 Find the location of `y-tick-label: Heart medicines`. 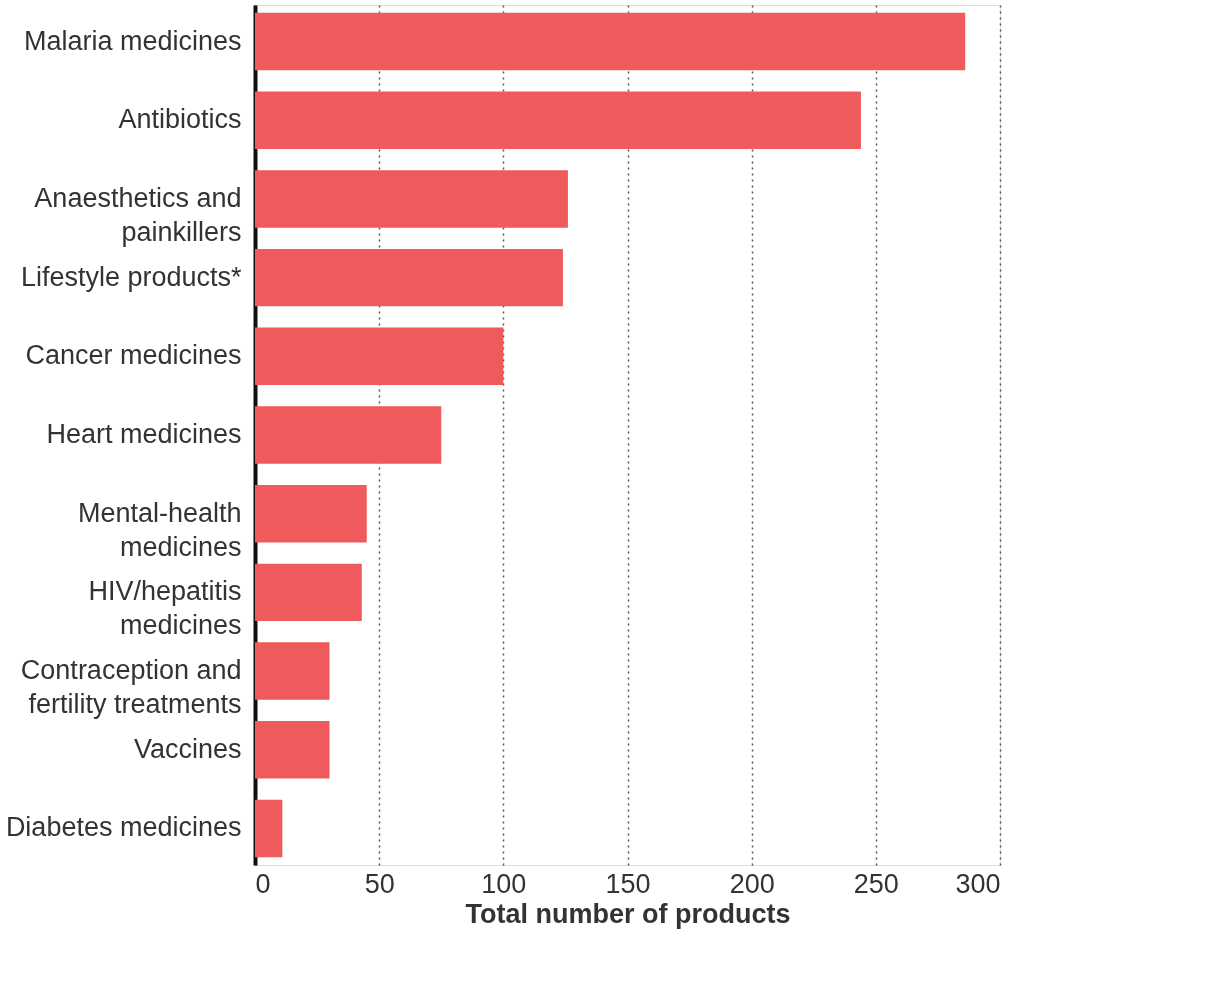

y-tick-label: Heart medicines is located at coordinates (144, 434).